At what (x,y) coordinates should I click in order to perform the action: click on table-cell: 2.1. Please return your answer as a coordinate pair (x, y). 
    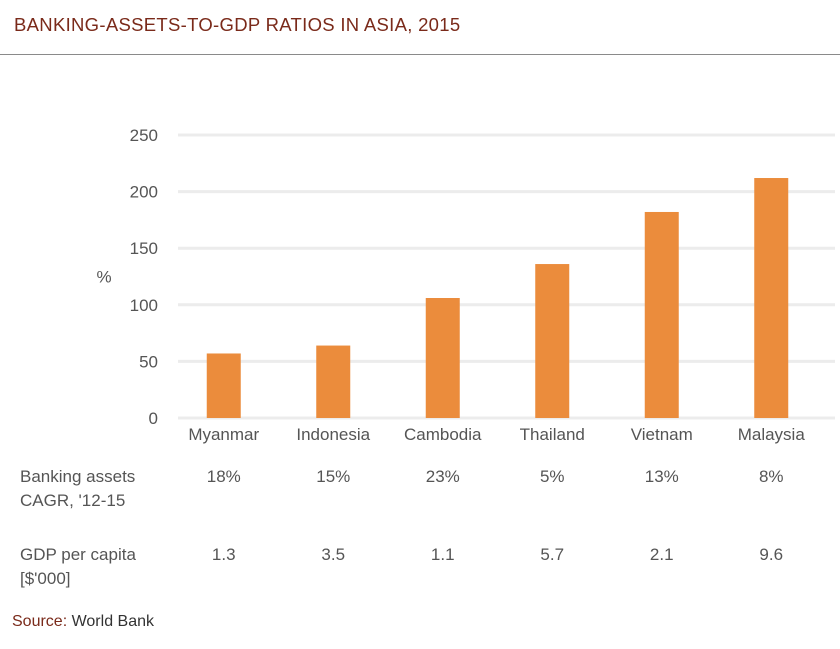
    Looking at the image, I should click on (661, 554).